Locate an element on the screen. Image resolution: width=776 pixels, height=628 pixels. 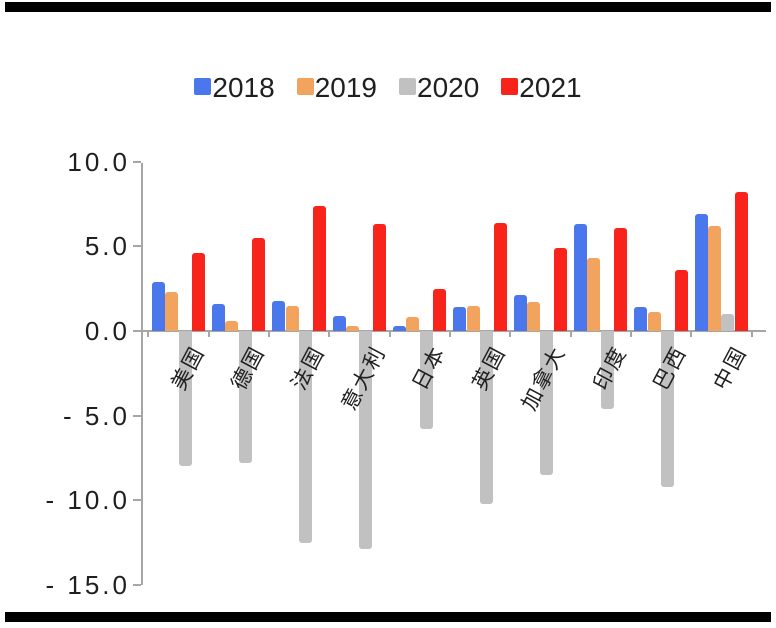
bar-2020-法国 is located at coordinates (306, 437).